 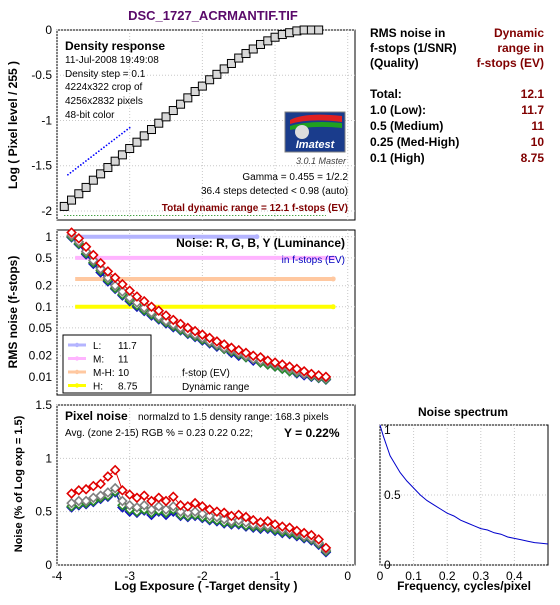 What do you see at coordinates (48, 30) in the screenshot?
I see `density-y-tick-label: 0` at bounding box center [48, 30].